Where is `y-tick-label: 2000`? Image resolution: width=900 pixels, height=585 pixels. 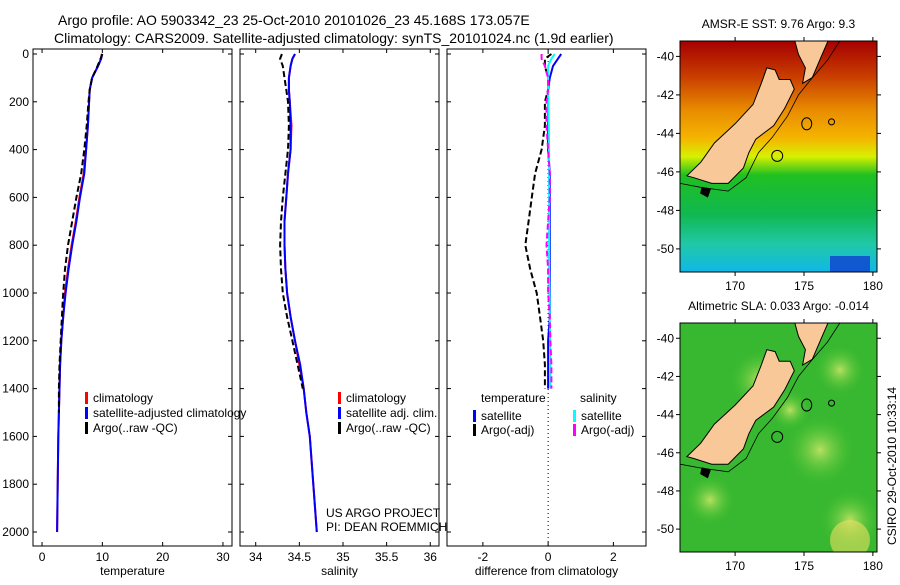 y-tick-label: 2000 is located at coordinates (15, 532).